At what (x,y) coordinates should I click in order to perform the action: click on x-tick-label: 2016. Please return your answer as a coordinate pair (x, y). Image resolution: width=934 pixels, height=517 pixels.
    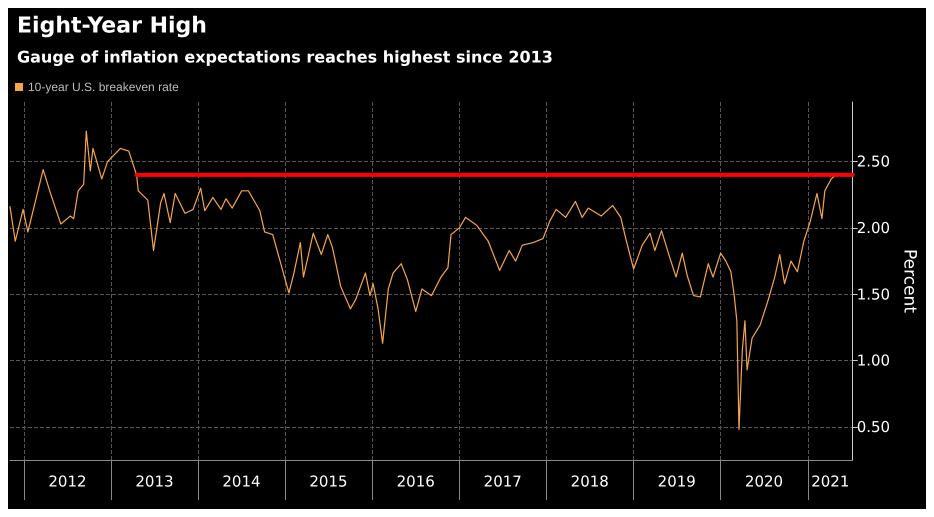
    Looking at the image, I should click on (415, 481).